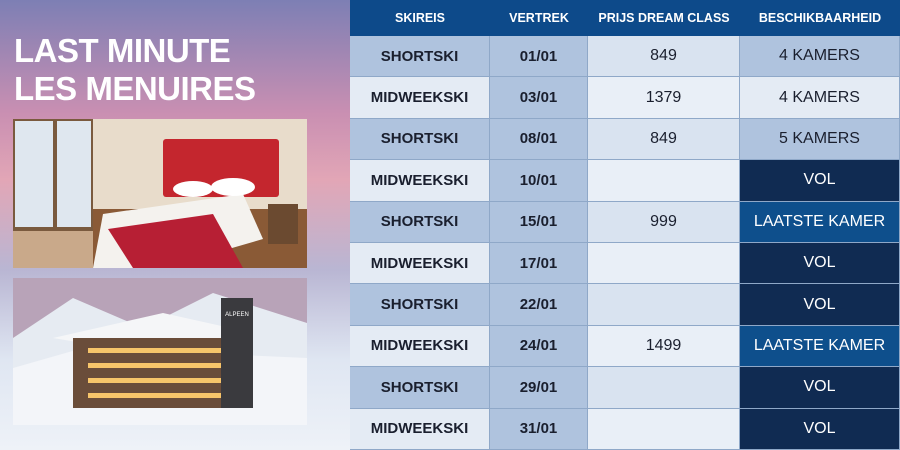  Describe the element at coordinates (664, 98) in the screenshot. I see `price-cell: 1379` at that location.